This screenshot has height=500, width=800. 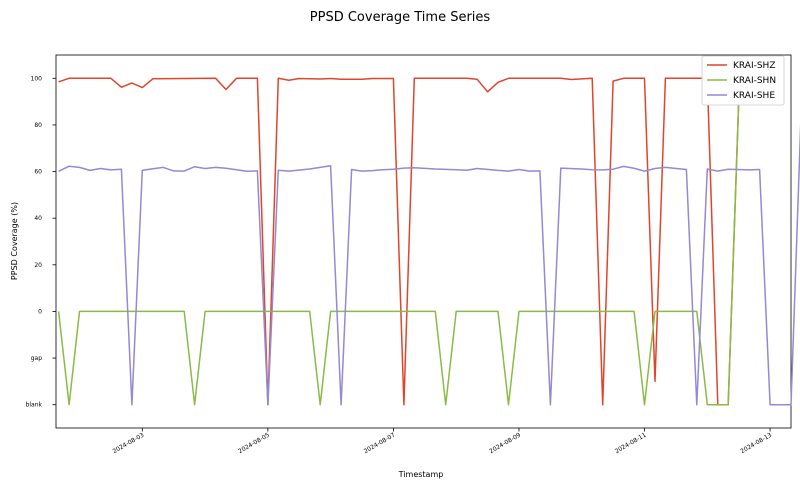 I want to click on legend-box, so click(x=743, y=80).